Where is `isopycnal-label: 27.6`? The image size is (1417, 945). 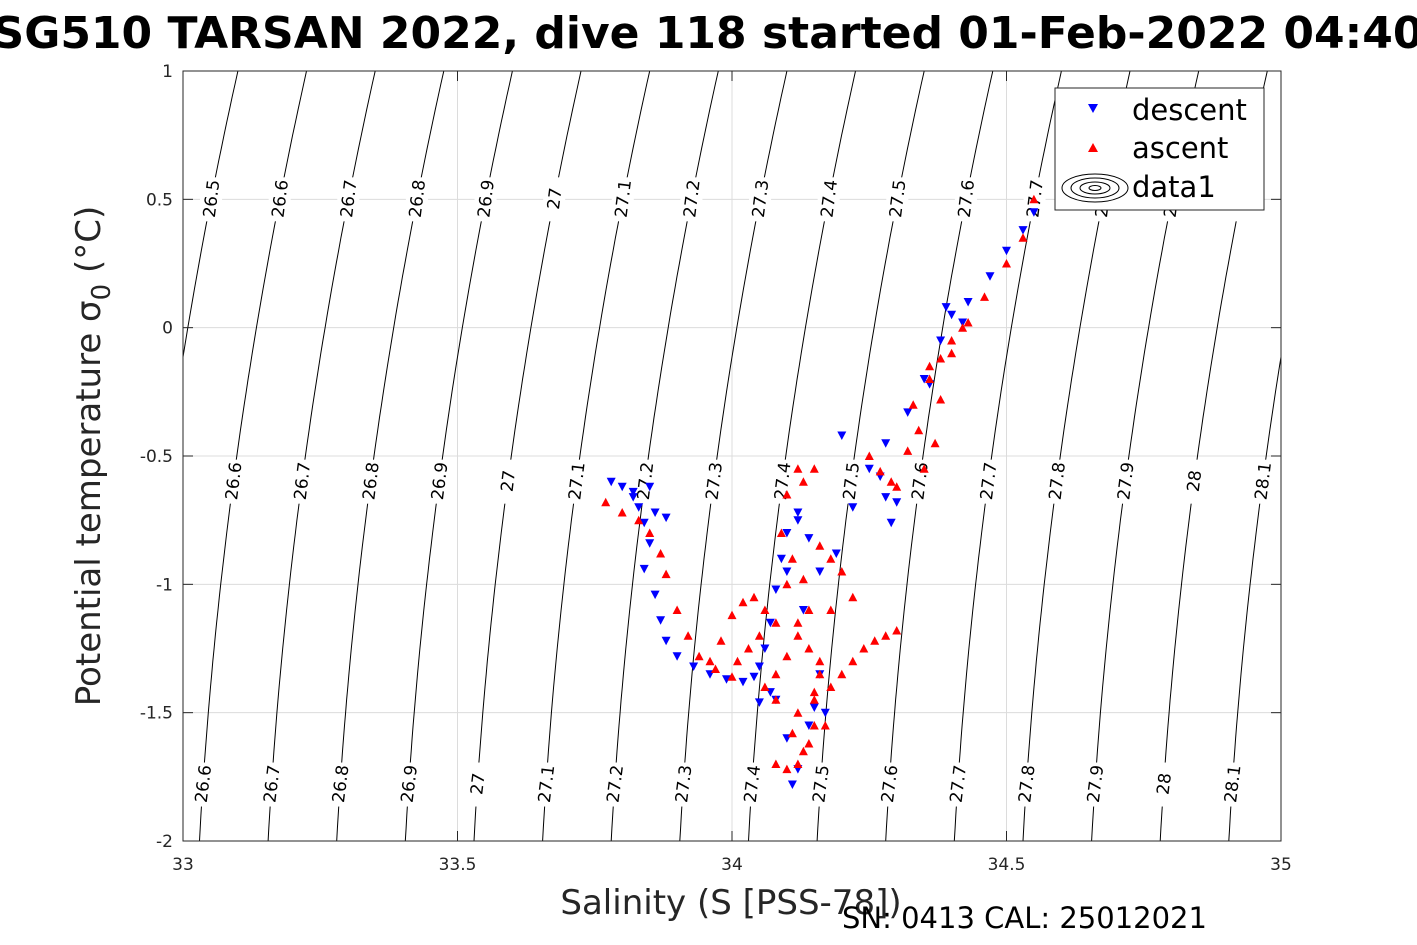
isopycnal-label: 27.6 is located at coordinates (920, 481).